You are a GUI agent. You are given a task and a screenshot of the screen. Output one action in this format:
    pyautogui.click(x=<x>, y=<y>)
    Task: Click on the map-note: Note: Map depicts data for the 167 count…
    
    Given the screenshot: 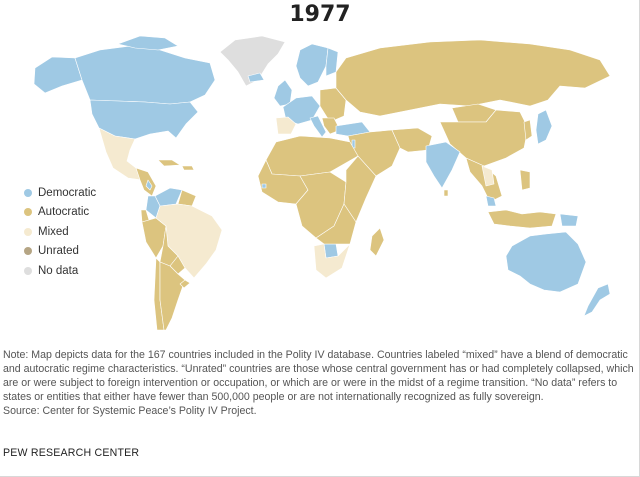 What is the action you would take?
    pyautogui.click(x=321, y=383)
    